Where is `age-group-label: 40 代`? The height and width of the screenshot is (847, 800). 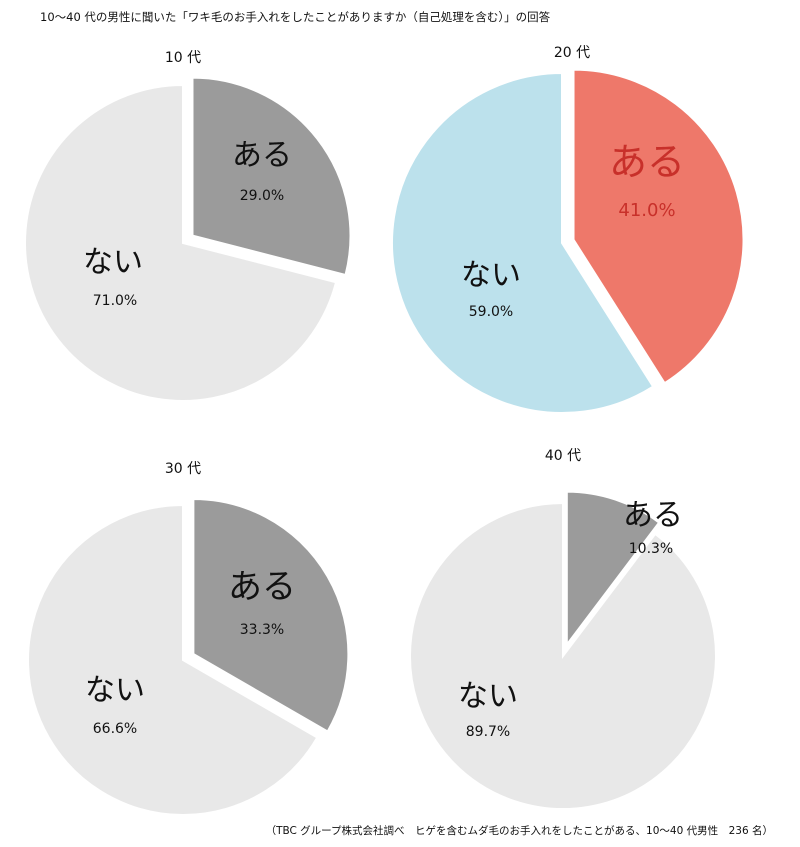 age-group-label: 40 代 is located at coordinates (563, 456).